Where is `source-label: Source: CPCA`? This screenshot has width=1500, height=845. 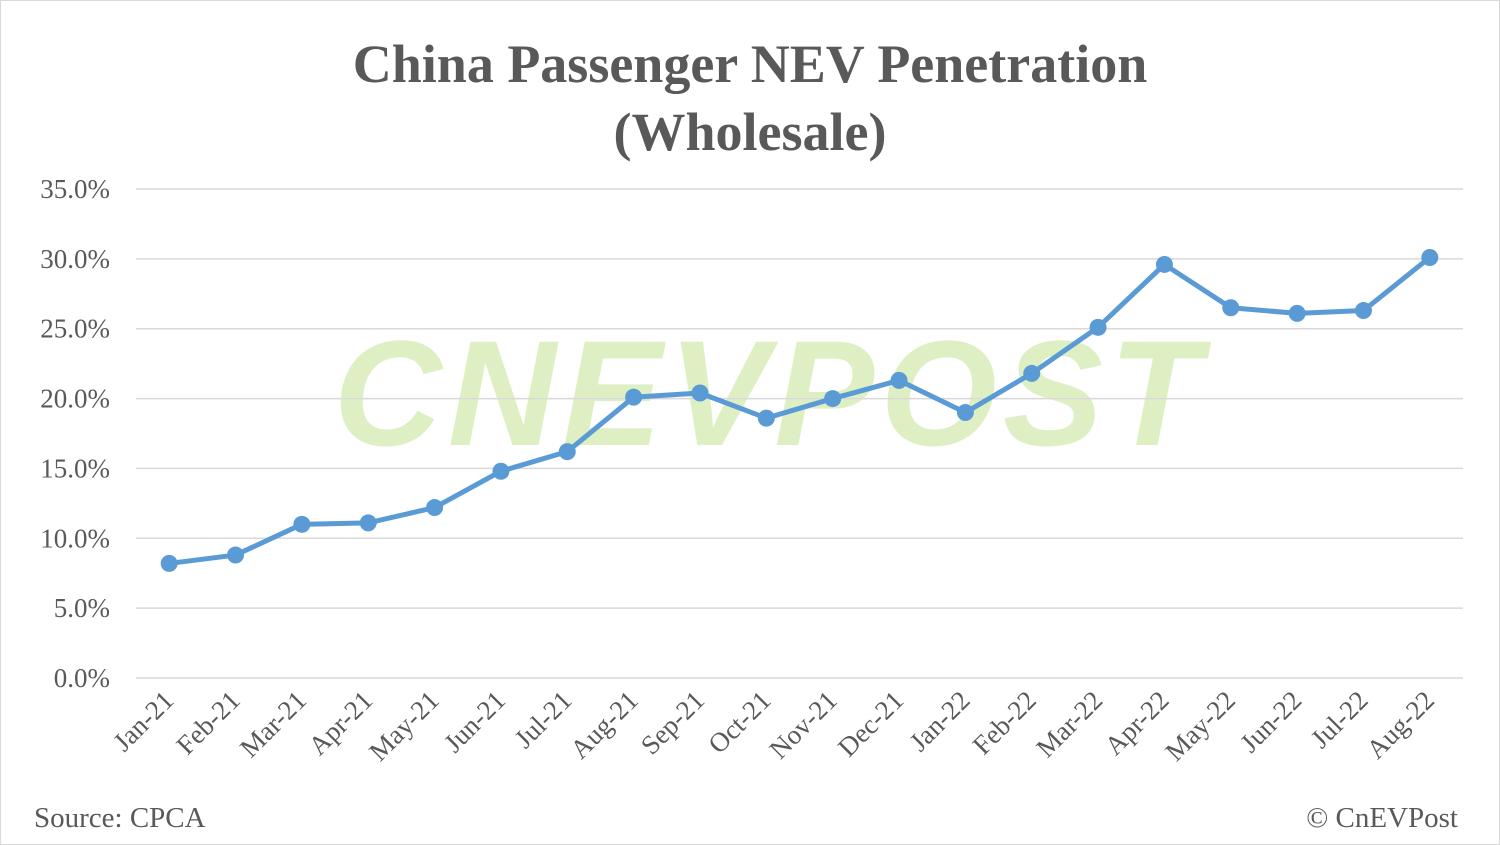 source-label: Source: CPCA is located at coordinates (120, 818).